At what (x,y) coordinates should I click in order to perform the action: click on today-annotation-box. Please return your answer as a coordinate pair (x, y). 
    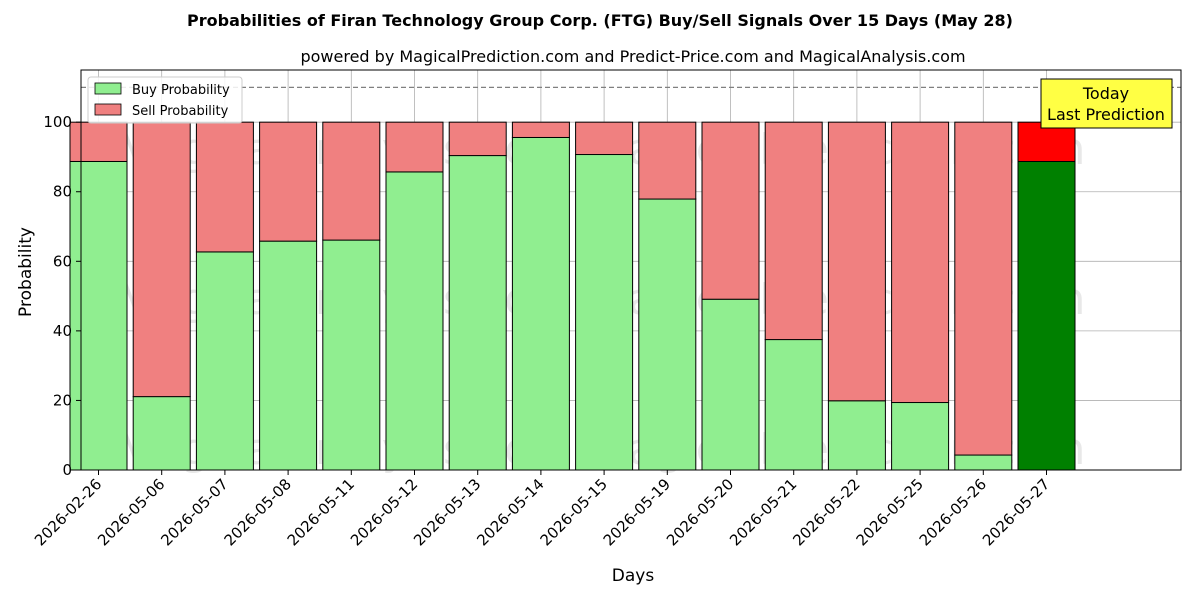
    Looking at the image, I should click on (1106, 103).